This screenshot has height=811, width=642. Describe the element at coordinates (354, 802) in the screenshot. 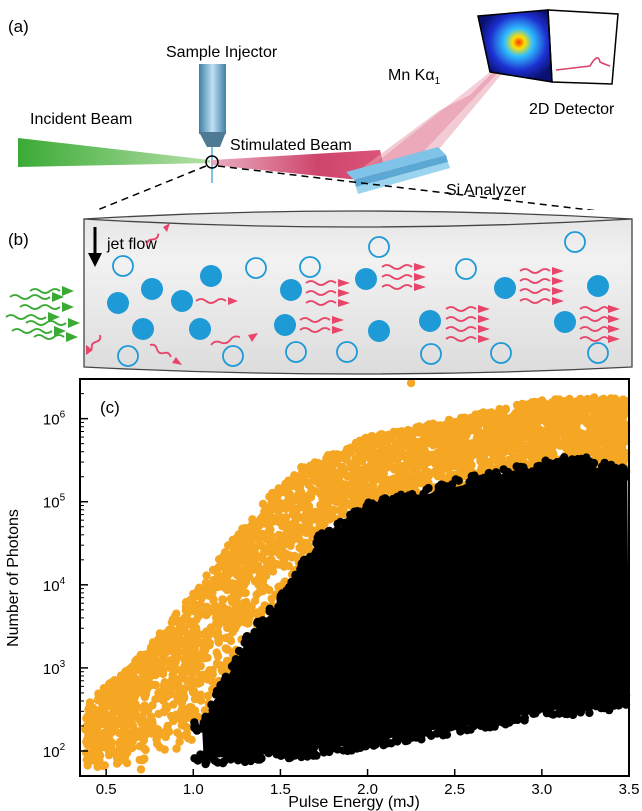

I see `x-axis-label: Pulse Energy (mJ)` at that location.